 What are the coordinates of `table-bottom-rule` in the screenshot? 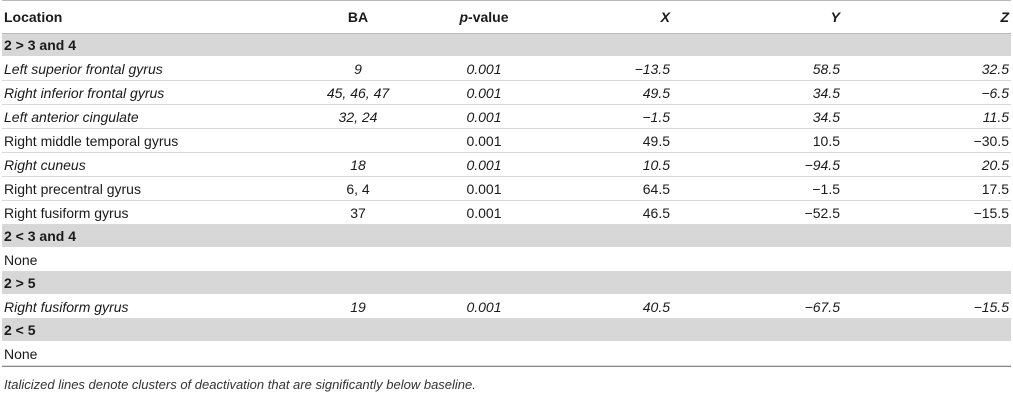 It's located at (506, 366).